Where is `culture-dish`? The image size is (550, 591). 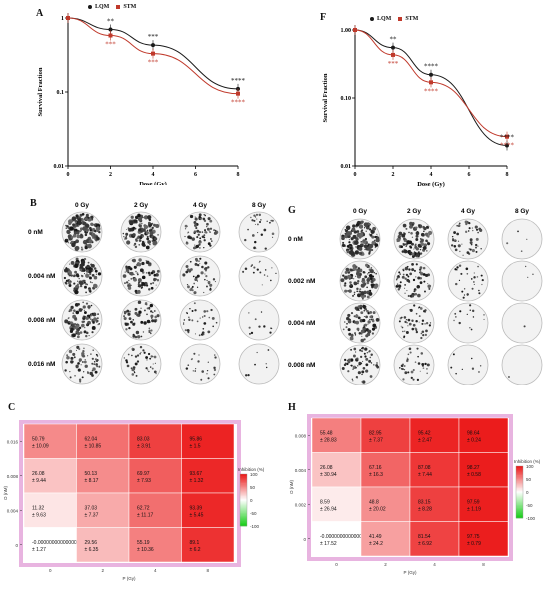 culture-dish is located at coordinates (522, 364).